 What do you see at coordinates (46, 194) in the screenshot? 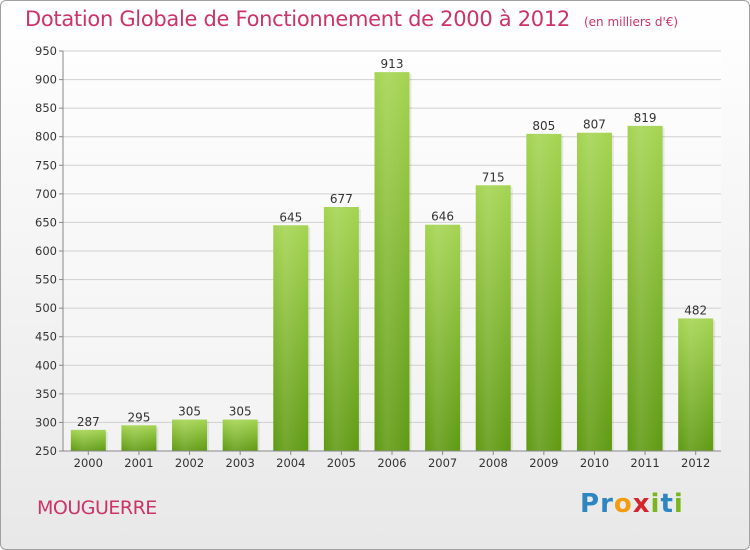
I see `y-tick-label: 700` at bounding box center [46, 194].